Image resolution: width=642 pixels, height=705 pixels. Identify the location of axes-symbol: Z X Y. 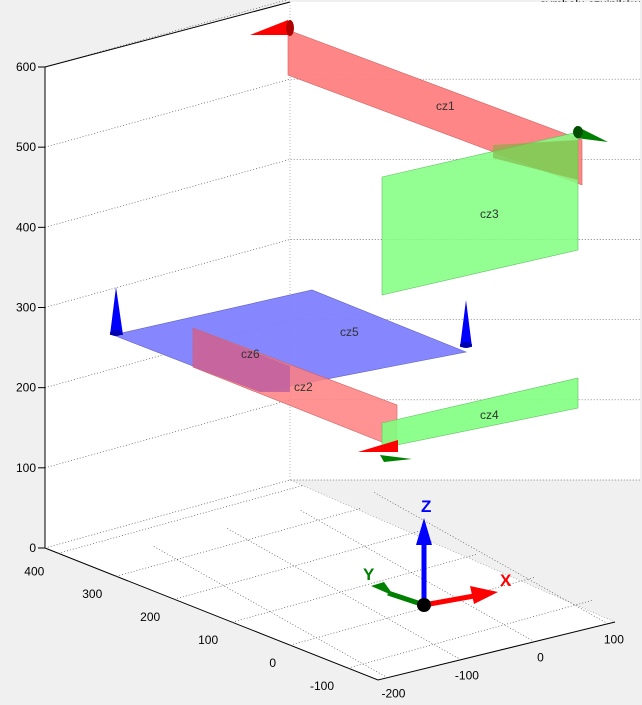
(437, 554).